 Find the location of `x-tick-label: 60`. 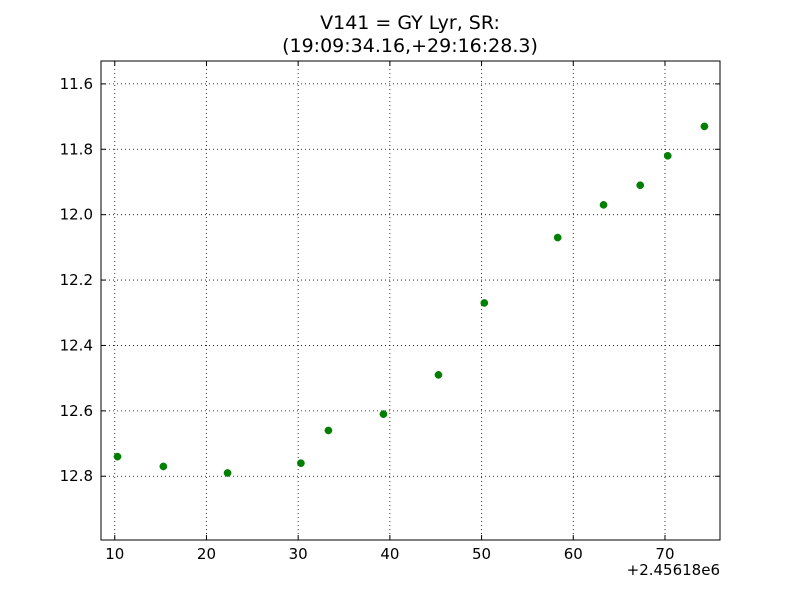

x-tick-label: 60 is located at coordinates (573, 554).